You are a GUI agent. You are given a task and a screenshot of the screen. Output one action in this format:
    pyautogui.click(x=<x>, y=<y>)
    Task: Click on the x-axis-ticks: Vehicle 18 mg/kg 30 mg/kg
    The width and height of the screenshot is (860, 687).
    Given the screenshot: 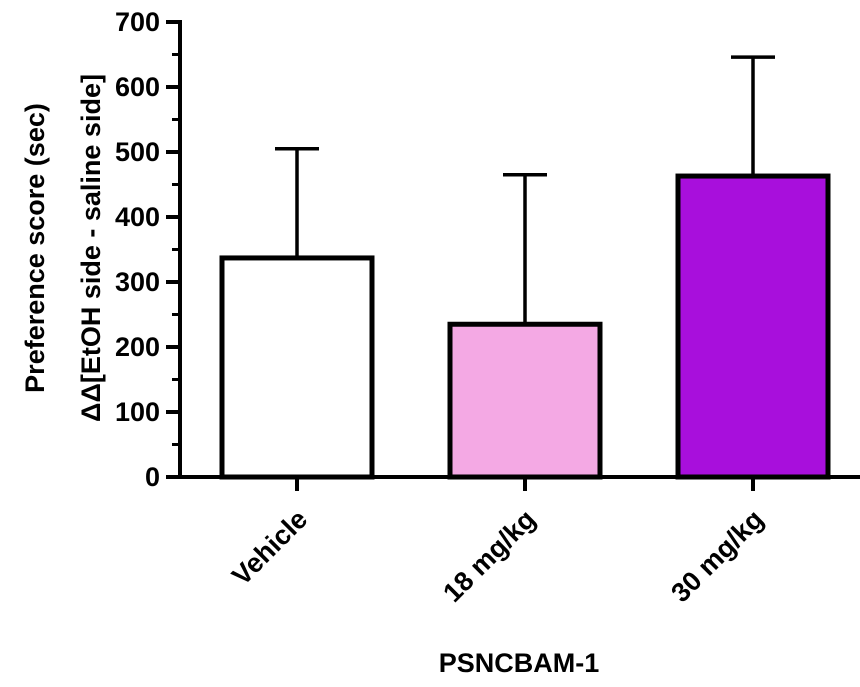 What is the action you would take?
    pyautogui.click(x=497, y=542)
    